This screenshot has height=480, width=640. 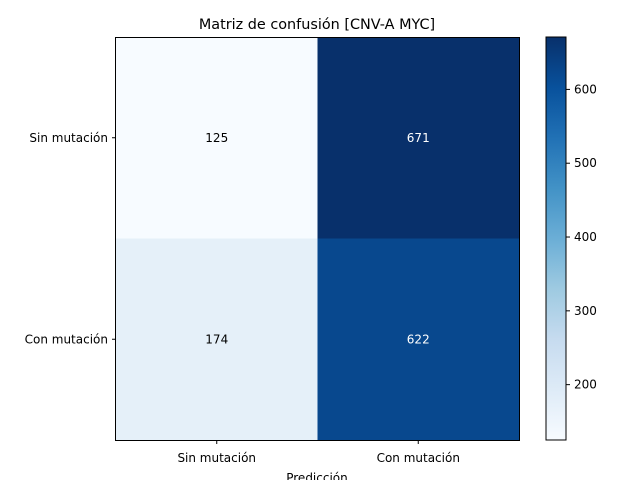 I want to click on x-axis-label: Predicción, so click(x=317, y=475).